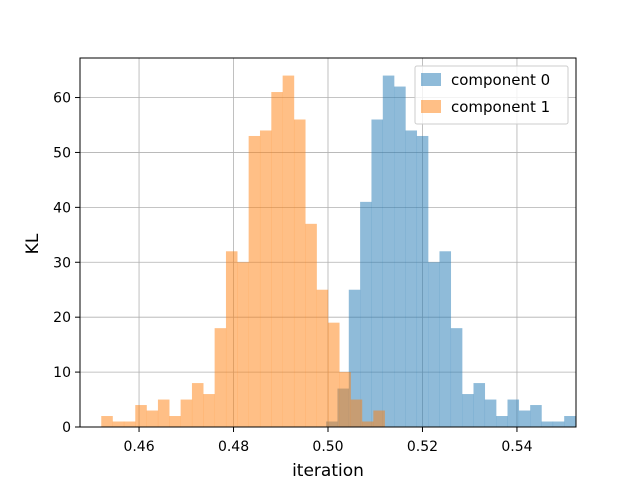 Image resolution: width=640 pixels, height=480 pixels. What do you see at coordinates (62, 318) in the screenshot?
I see `y-tick-label: 20` at bounding box center [62, 318].